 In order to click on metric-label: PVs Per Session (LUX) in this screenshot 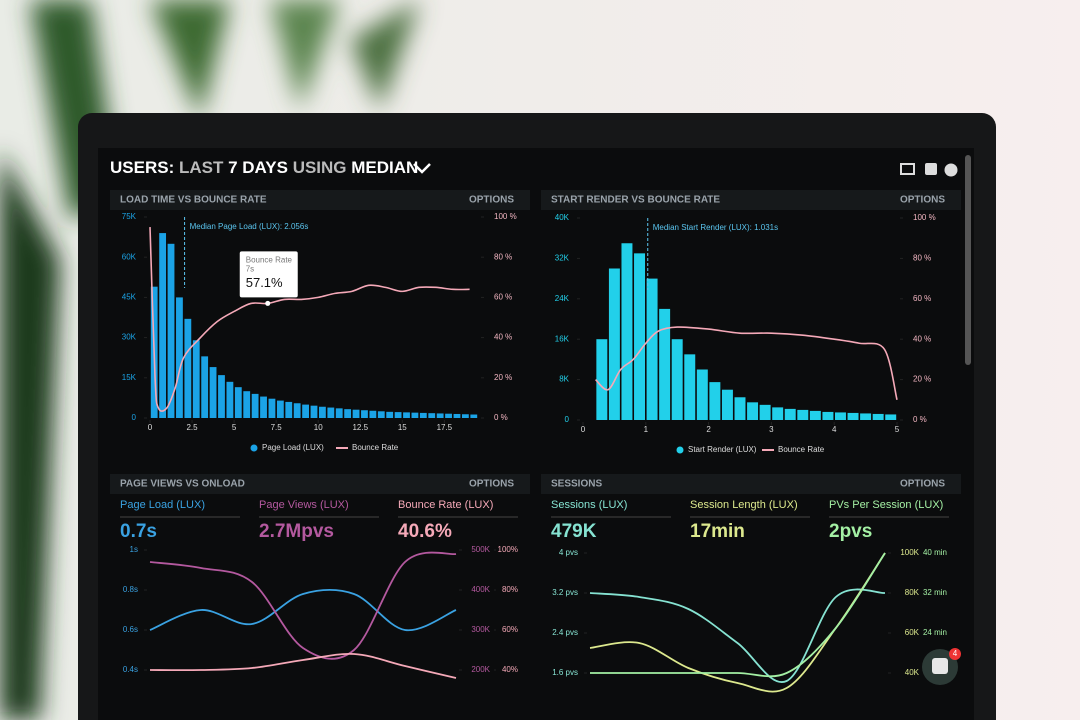, I will do `click(886, 505)`.